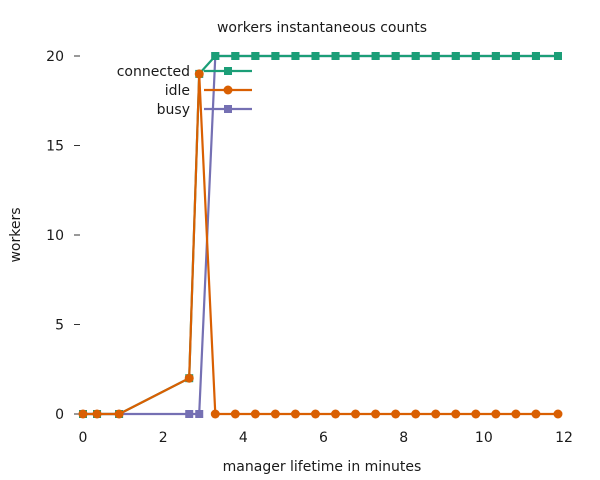 This screenshot has height=480, width=600. Describe the element at coordinates (55, 57) in the screenshot. I see `y-tick-label: 20` at that location.